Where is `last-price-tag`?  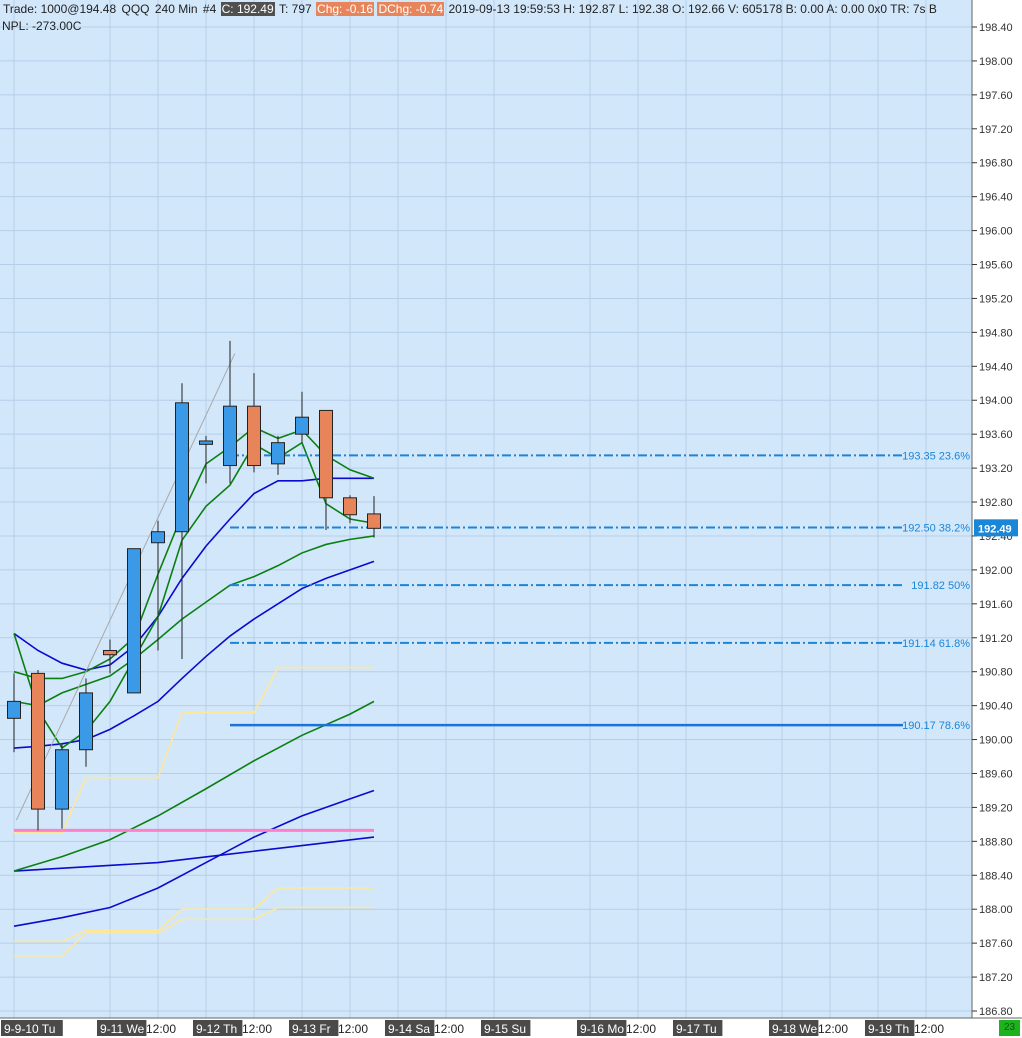
last-price-tag is located at coordinates (996, 528).